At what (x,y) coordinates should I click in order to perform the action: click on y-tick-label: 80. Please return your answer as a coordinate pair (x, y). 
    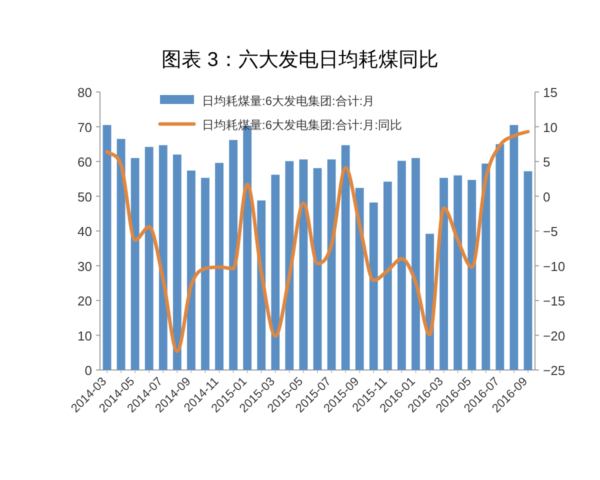
    Looking at the image, I should click on (85, 92).